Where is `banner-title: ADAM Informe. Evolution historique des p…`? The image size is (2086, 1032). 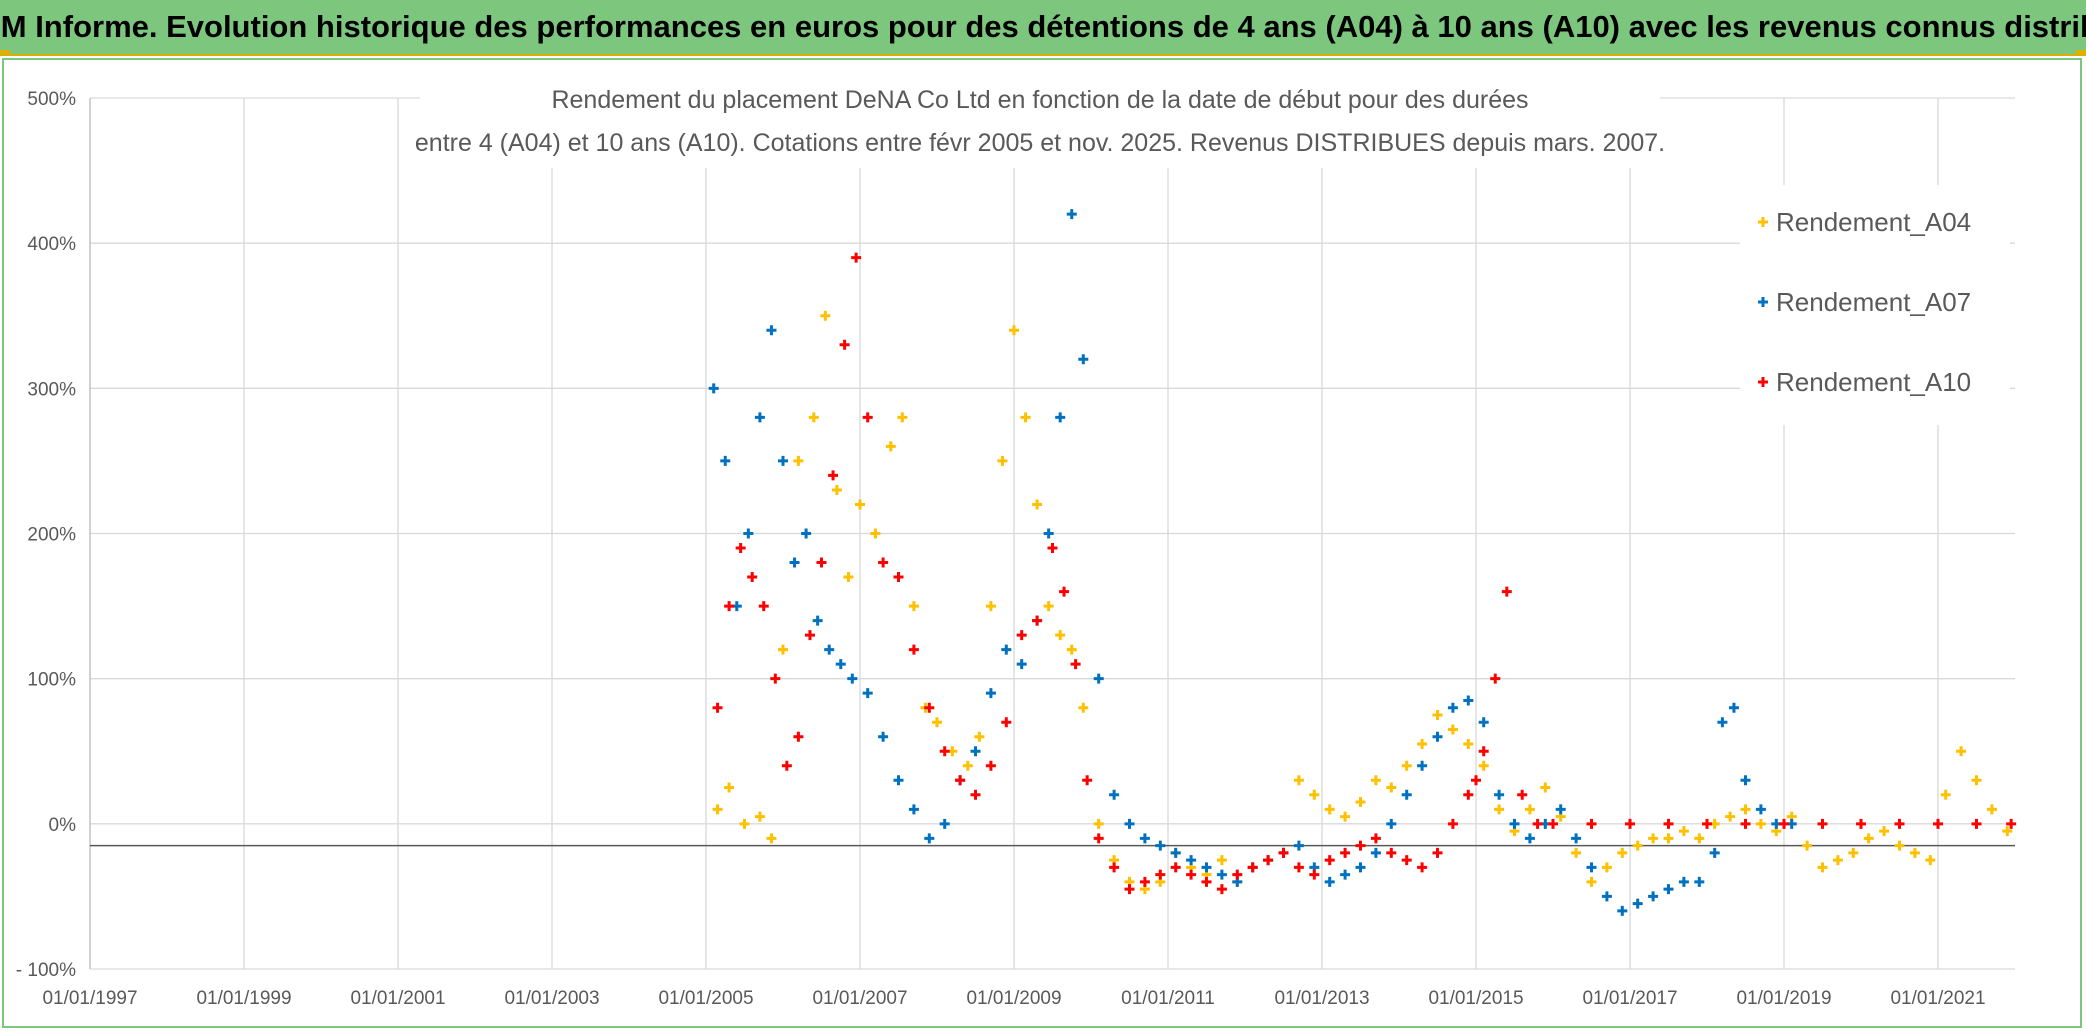 banner-title: ADAM Informe. Evolution historique des p… is located at coordinates (1043, 26).